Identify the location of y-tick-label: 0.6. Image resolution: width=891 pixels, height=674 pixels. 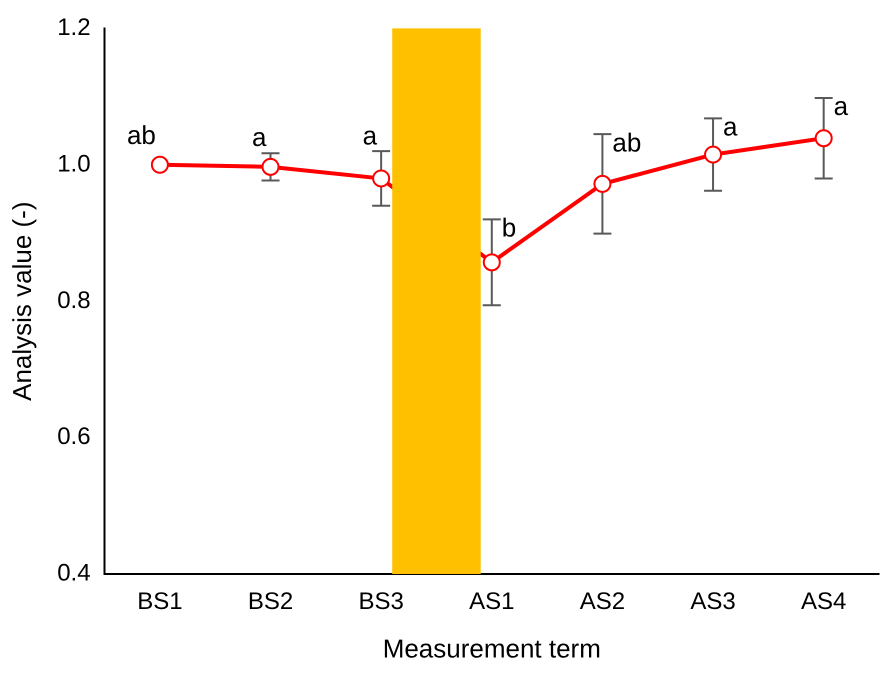
(74, 436).